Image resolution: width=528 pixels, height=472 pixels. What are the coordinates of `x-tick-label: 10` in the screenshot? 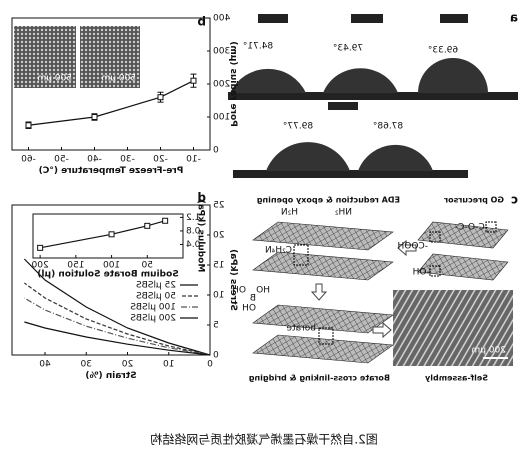 It's located at (169, 365).